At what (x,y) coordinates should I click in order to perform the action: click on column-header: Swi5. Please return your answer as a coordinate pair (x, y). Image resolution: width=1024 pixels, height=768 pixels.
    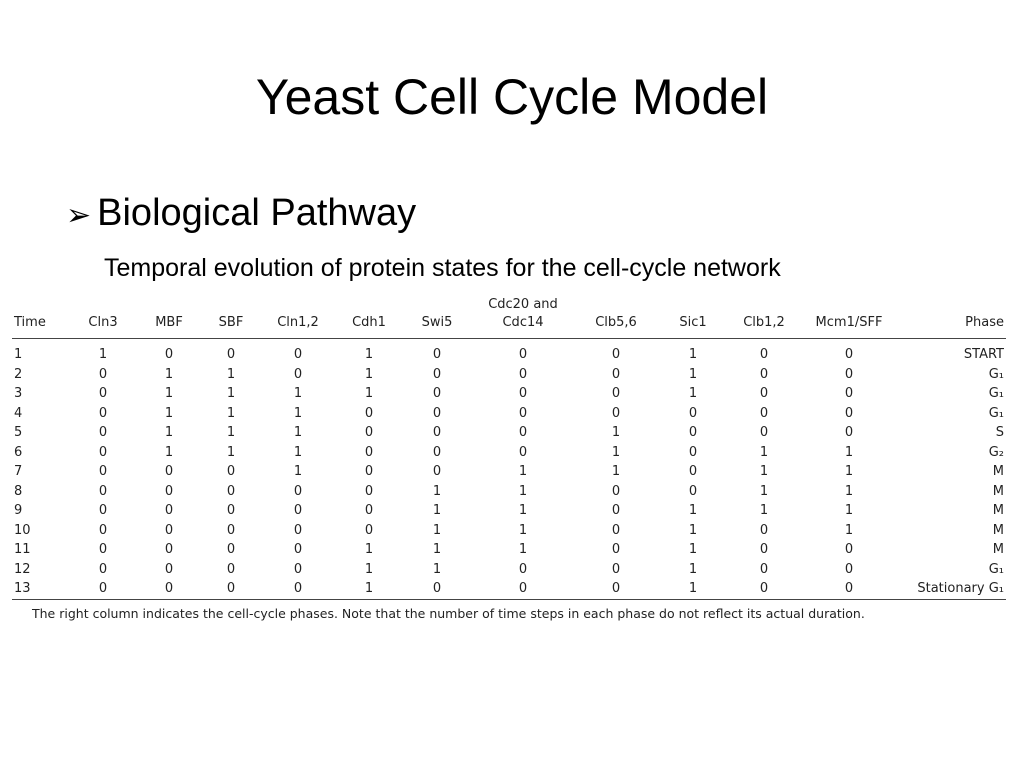
    Looking at the image, I should click on (437, 317).